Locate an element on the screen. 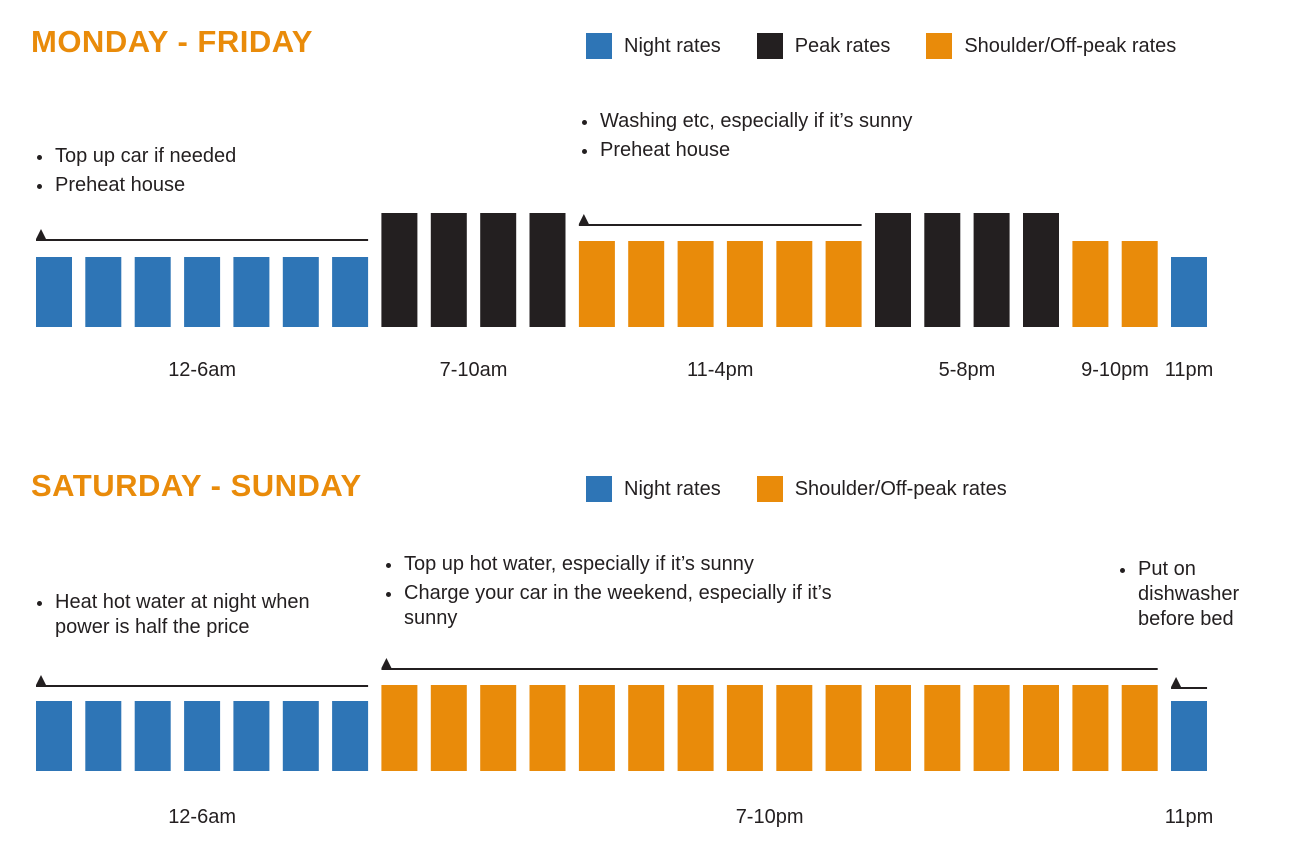 This screenshot has height=860, width=1290. weekday-note-night: Top up car if needed Preheat house is located at coordinates (191, 173).